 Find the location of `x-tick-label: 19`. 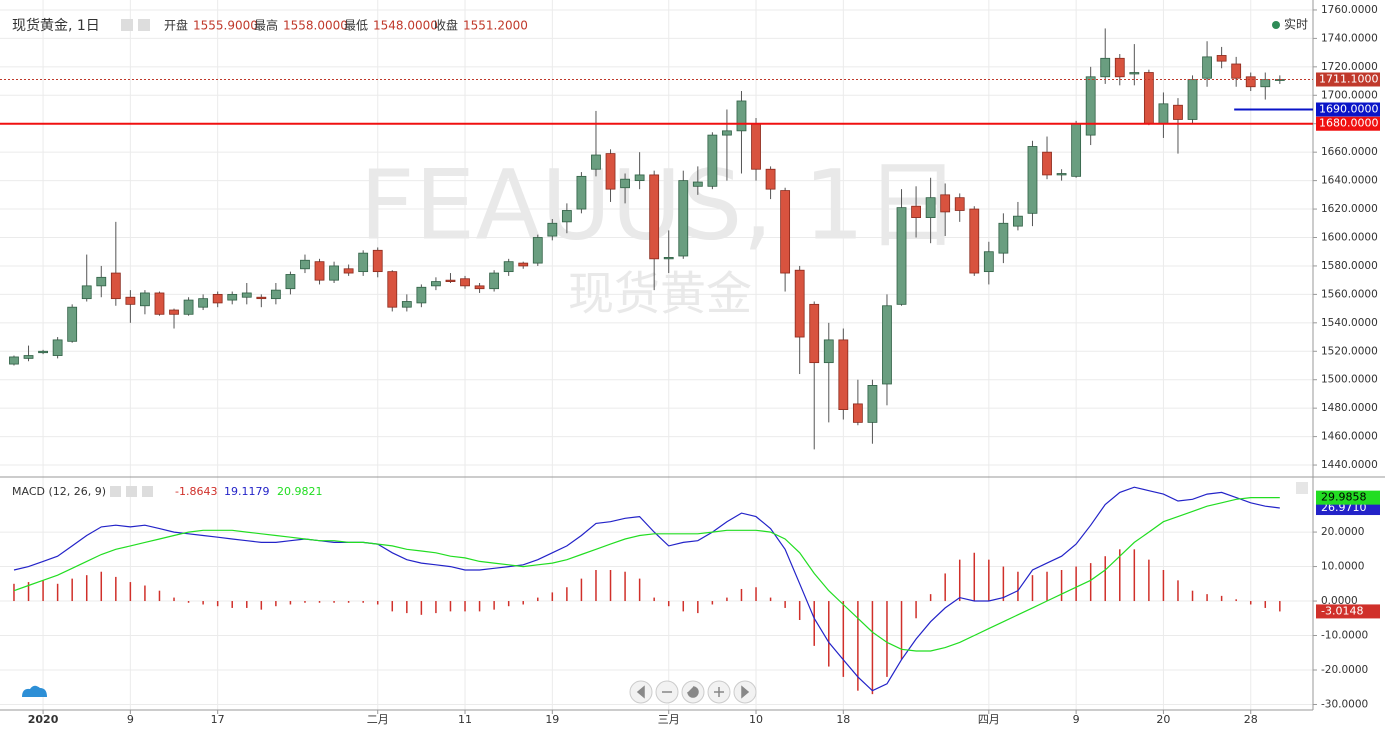

x-tick-label: 19 is located at coordinates (552, 719).